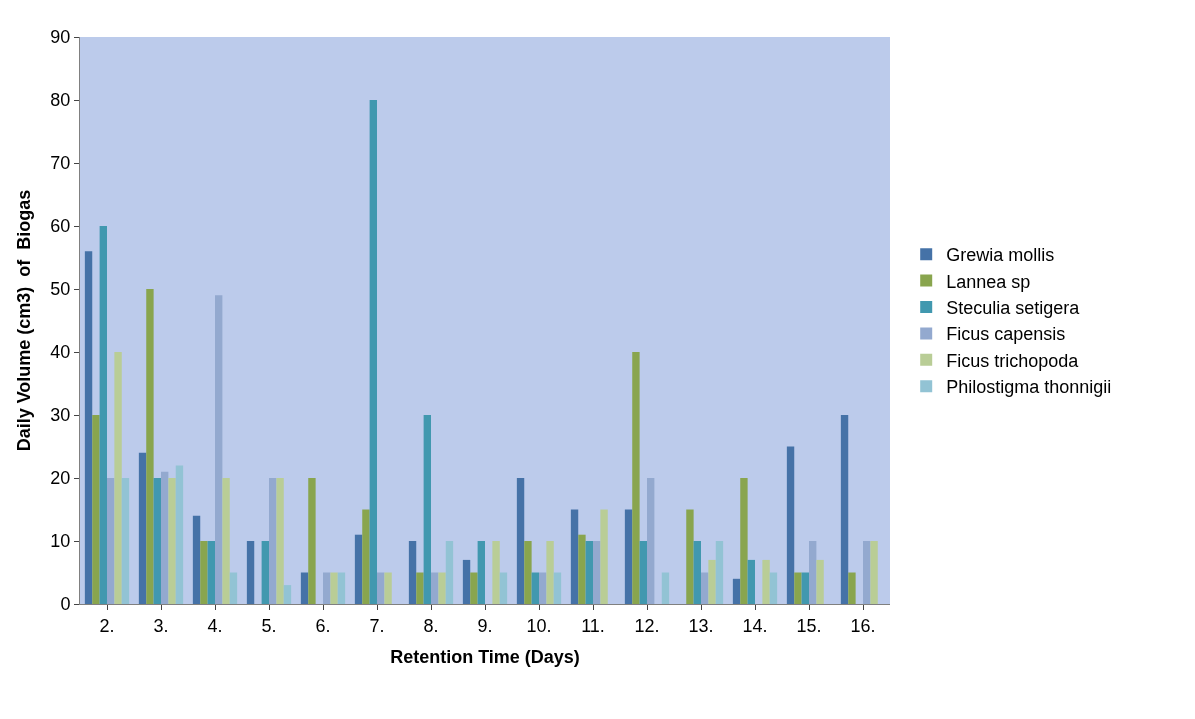  Describe the element at coordinates (701, 625) in the screenshot. I see `x-tick-label: 13.` at that location.